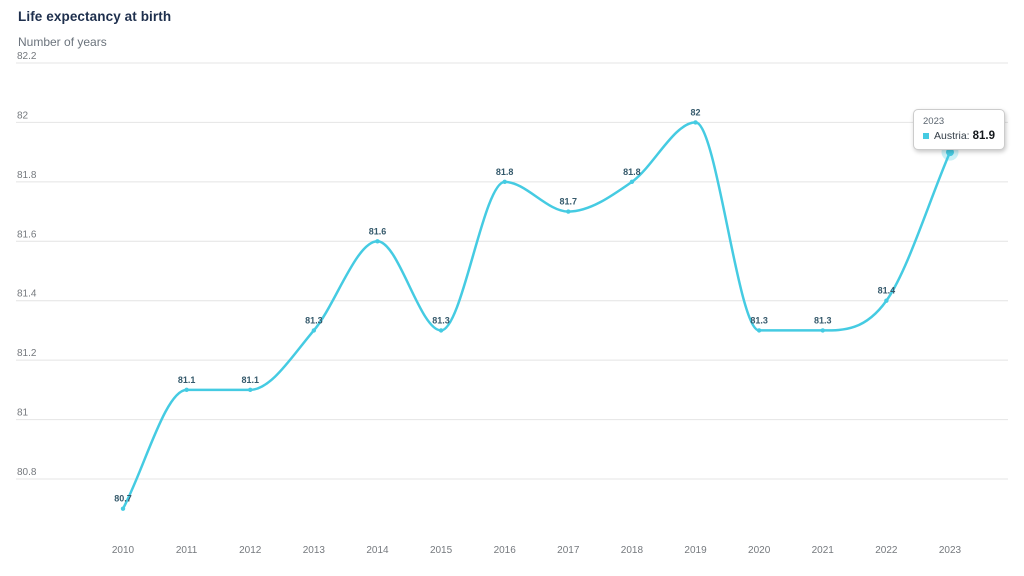 The width and height of the screenshot is (1024, 576). What do you see at coordinates (823, 550) in the screenshot?
I see `x-axis-label: 2021` at bounding box center [823, 550].